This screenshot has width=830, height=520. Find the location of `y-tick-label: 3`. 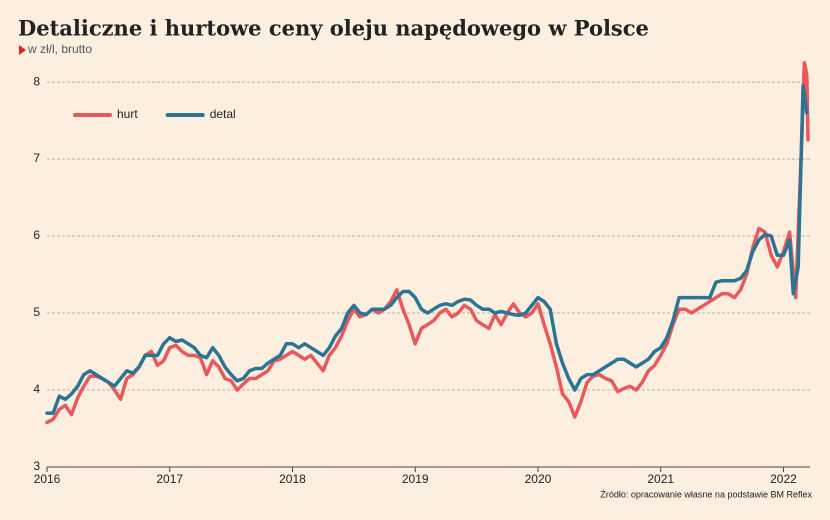

y-tick-label: 3 is located at coordinates (36, 466).